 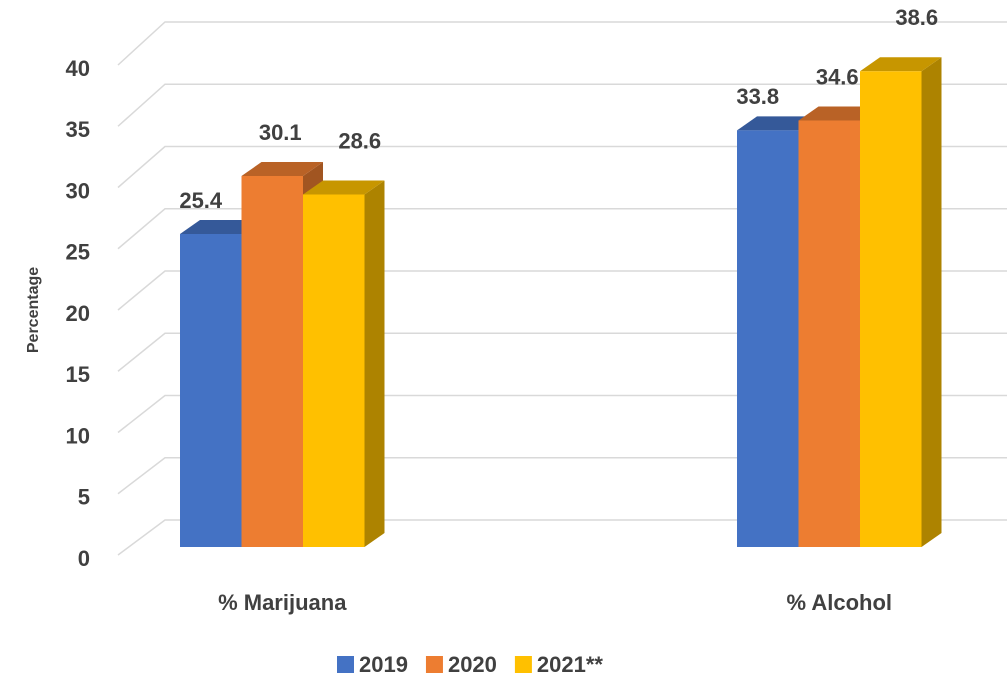 I want to click on data-label: 30.1, so click(x=280, y=132).